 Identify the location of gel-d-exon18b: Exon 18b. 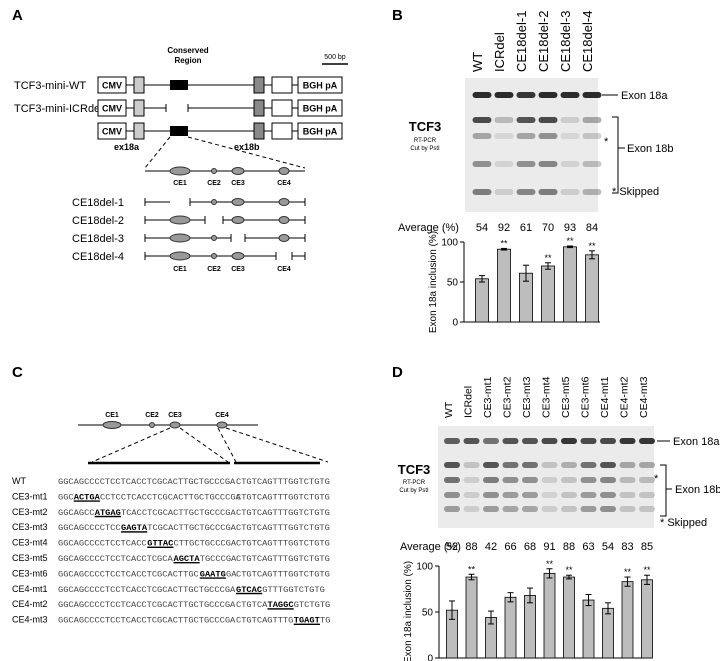
(697, 490).